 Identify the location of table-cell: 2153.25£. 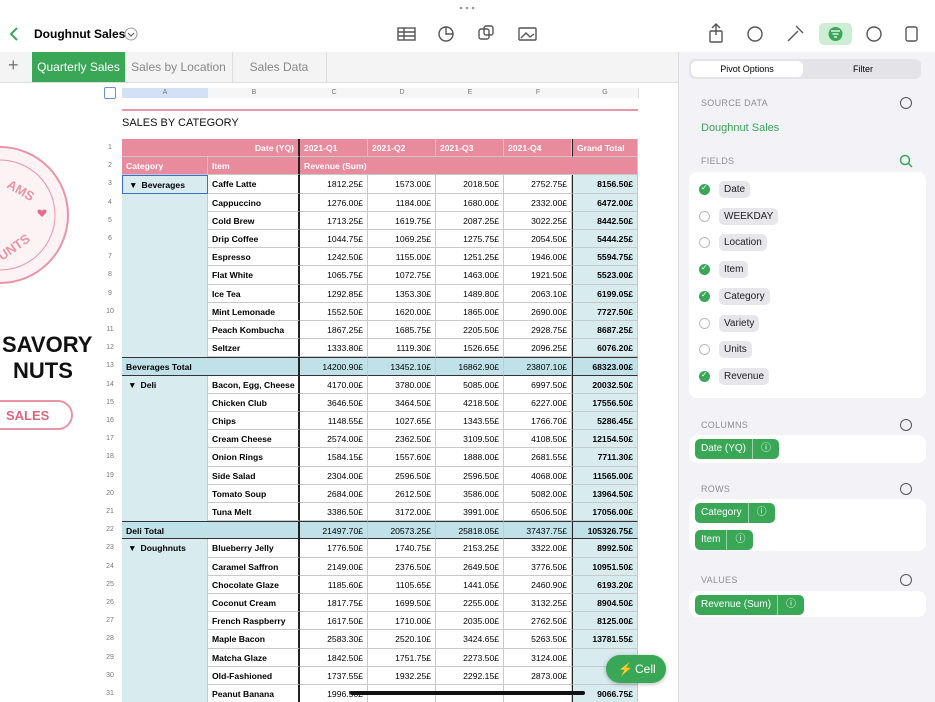
(470, 548).